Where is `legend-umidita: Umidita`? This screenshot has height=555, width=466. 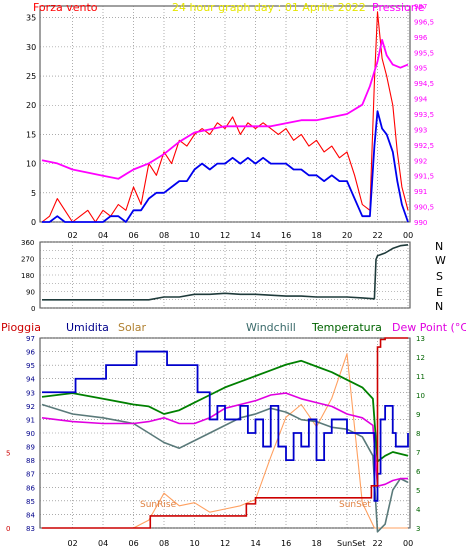
legend-umidita: Umidita is located at coordinates (87, 327).